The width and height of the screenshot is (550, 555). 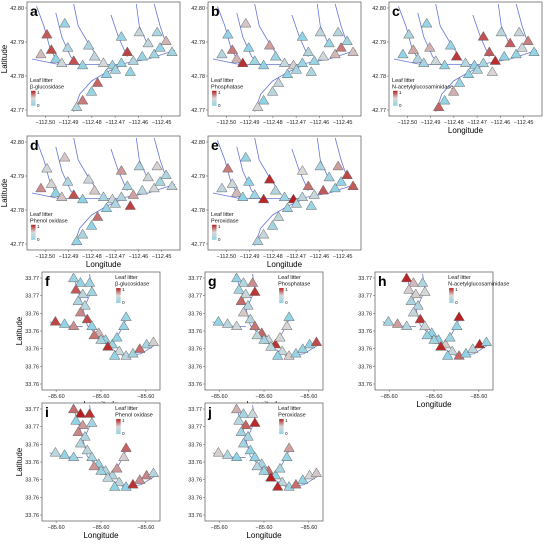 I want to click on panel-letter: f, so click(x=47, y=281).